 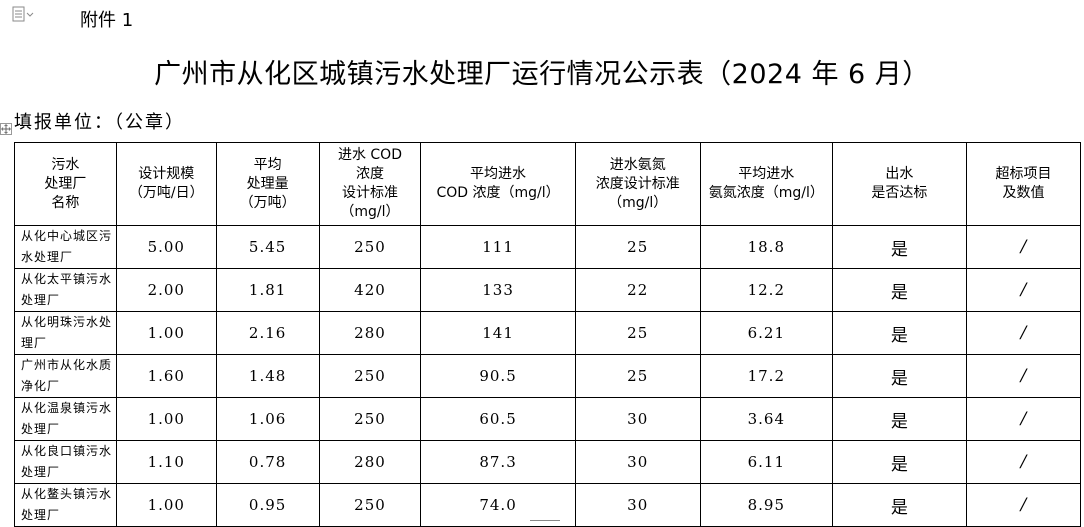 What do you see at coordinates (65, 184) in the screenshot?
I see `column-header: 污水 处理厂 名称` at bounding box center [65, 184].